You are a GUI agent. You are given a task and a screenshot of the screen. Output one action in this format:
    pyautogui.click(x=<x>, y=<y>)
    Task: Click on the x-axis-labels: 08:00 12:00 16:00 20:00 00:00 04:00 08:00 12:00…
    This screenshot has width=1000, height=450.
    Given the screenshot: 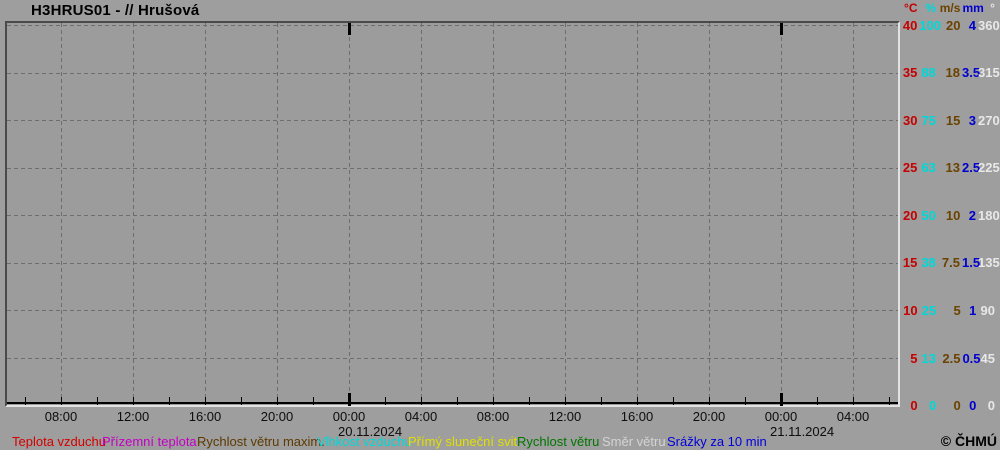 What is the action you would take?
    pyautogui.click(x=500, y=425)
    